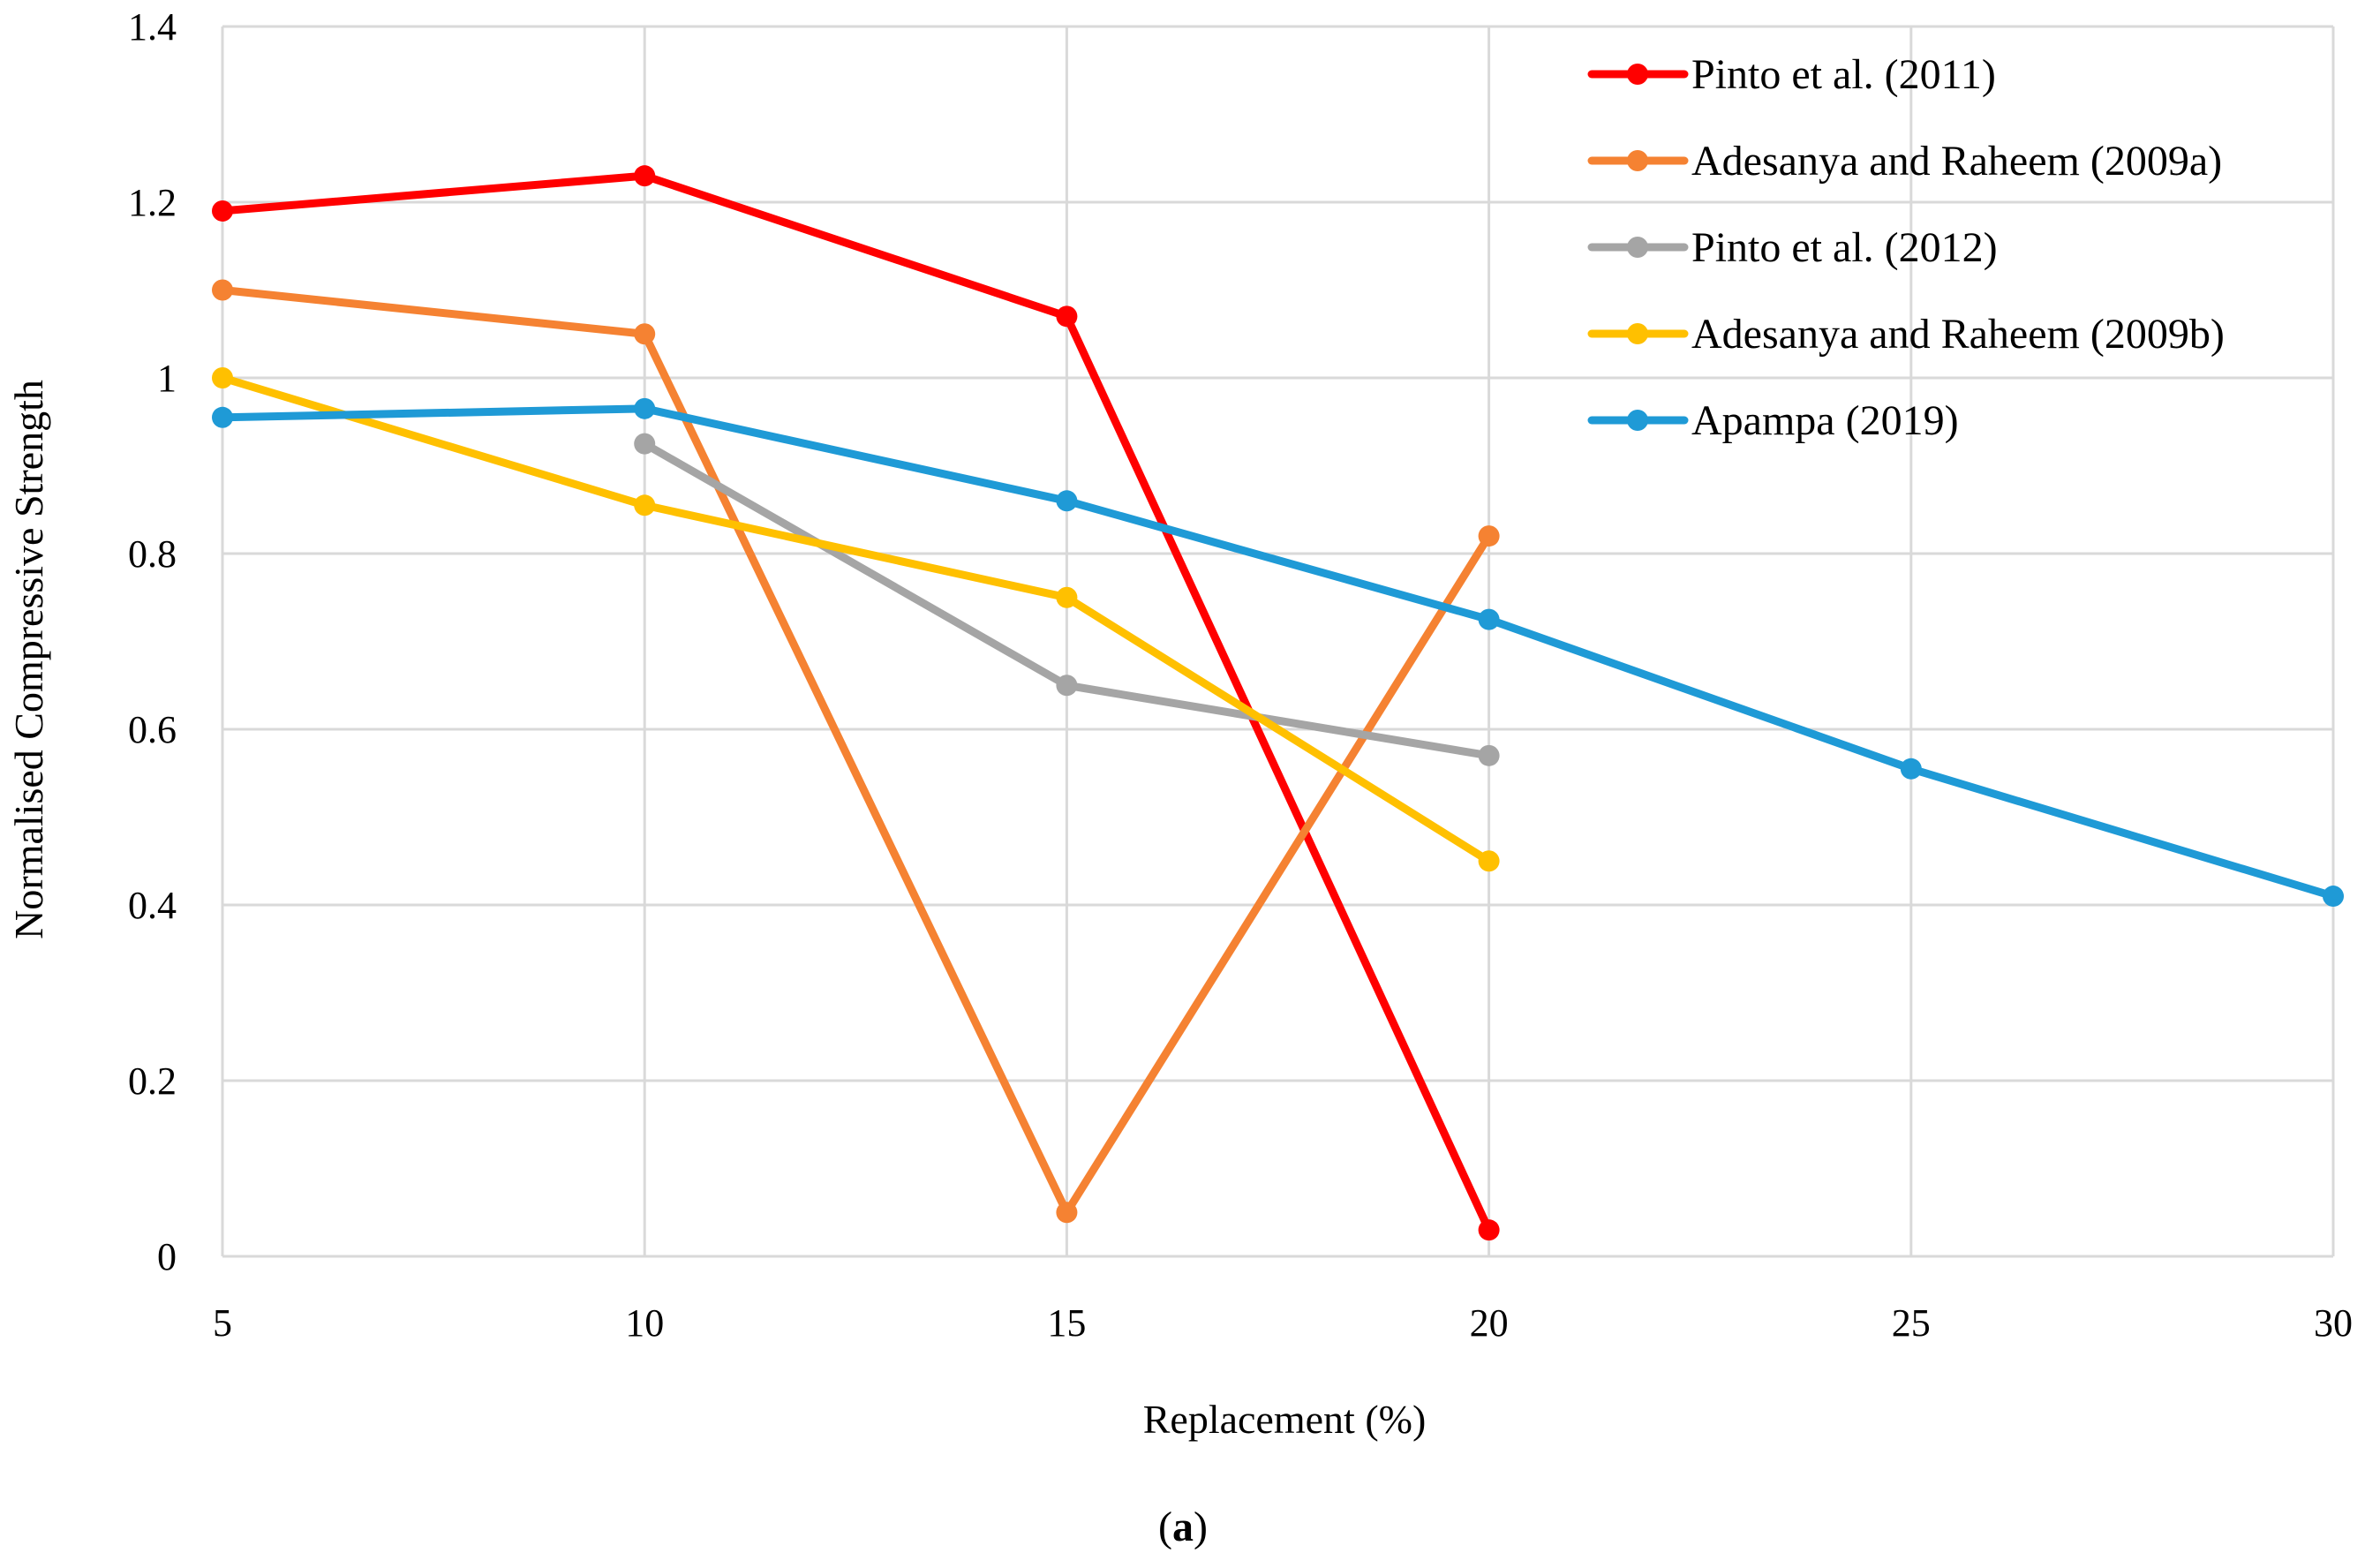 This screenshot has height=1568, width=2365. Describe the element at coordinates (1956, 161) in the screenshot. I see `legend-label: Adesanya and Raheem (2009a)` at that location.